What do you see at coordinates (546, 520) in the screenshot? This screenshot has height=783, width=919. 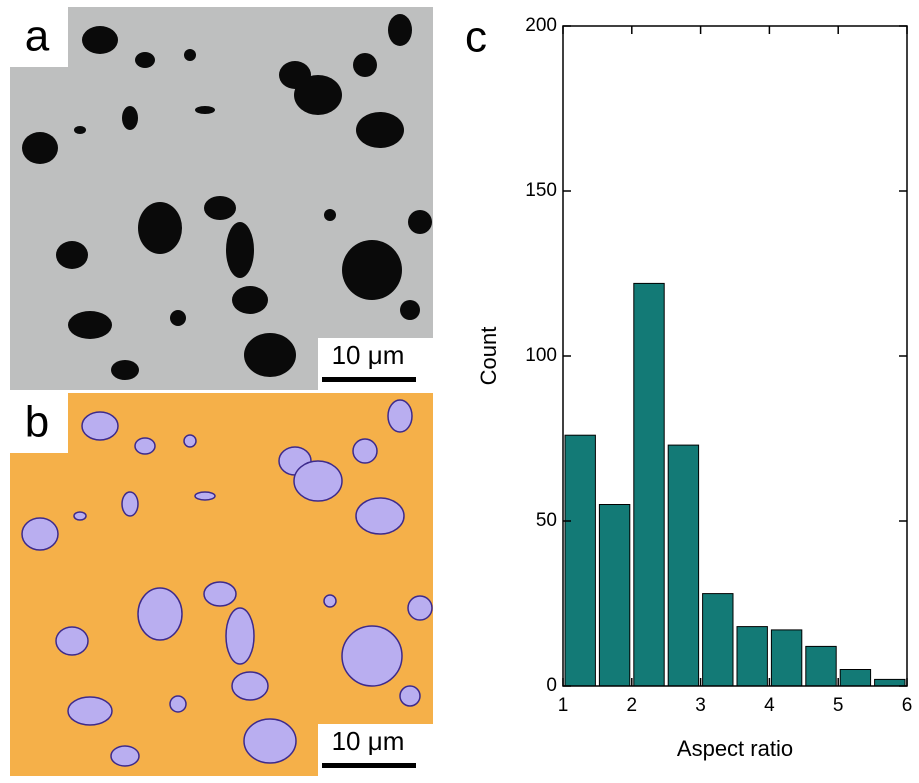 I see `y-tick-label: 50` at bounding box center [546, 520].